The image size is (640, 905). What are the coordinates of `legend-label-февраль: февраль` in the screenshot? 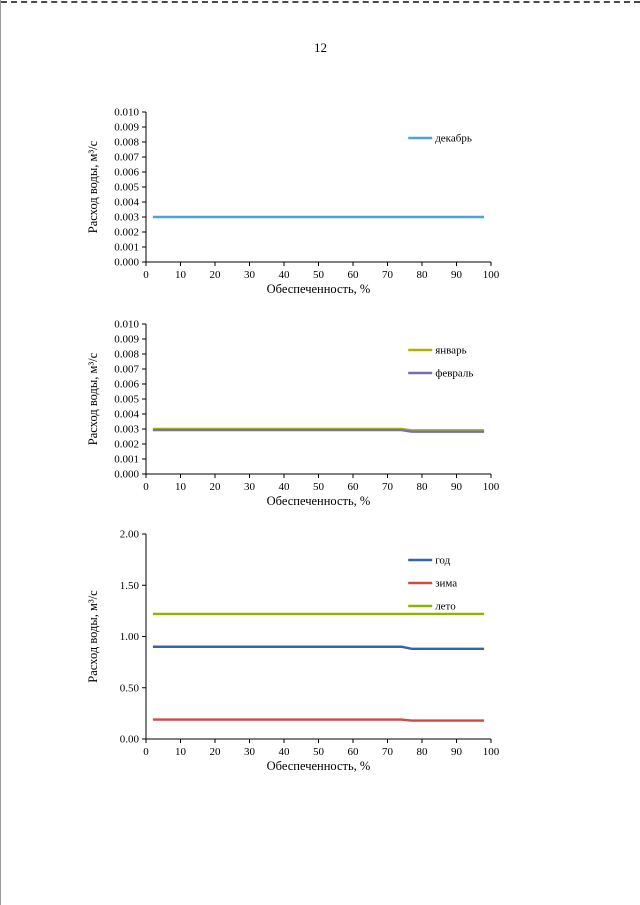 It's located at (454, 374).